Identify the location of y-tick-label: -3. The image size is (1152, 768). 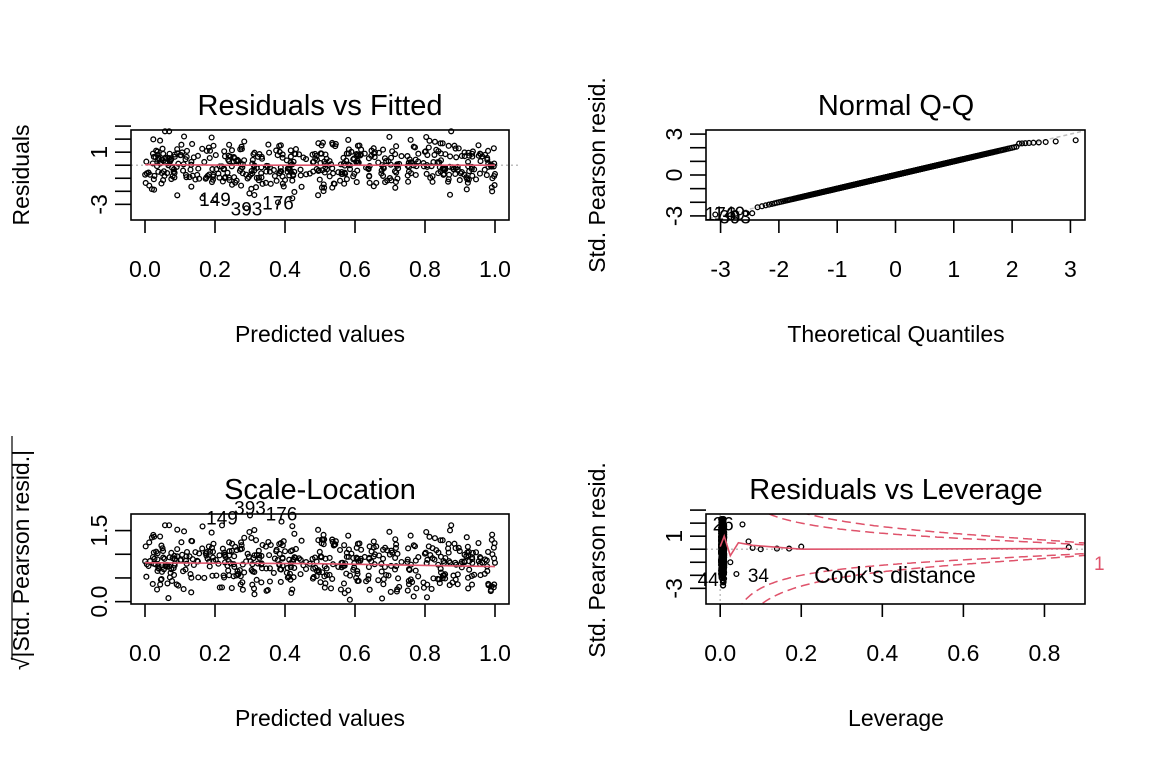
(674, 588).